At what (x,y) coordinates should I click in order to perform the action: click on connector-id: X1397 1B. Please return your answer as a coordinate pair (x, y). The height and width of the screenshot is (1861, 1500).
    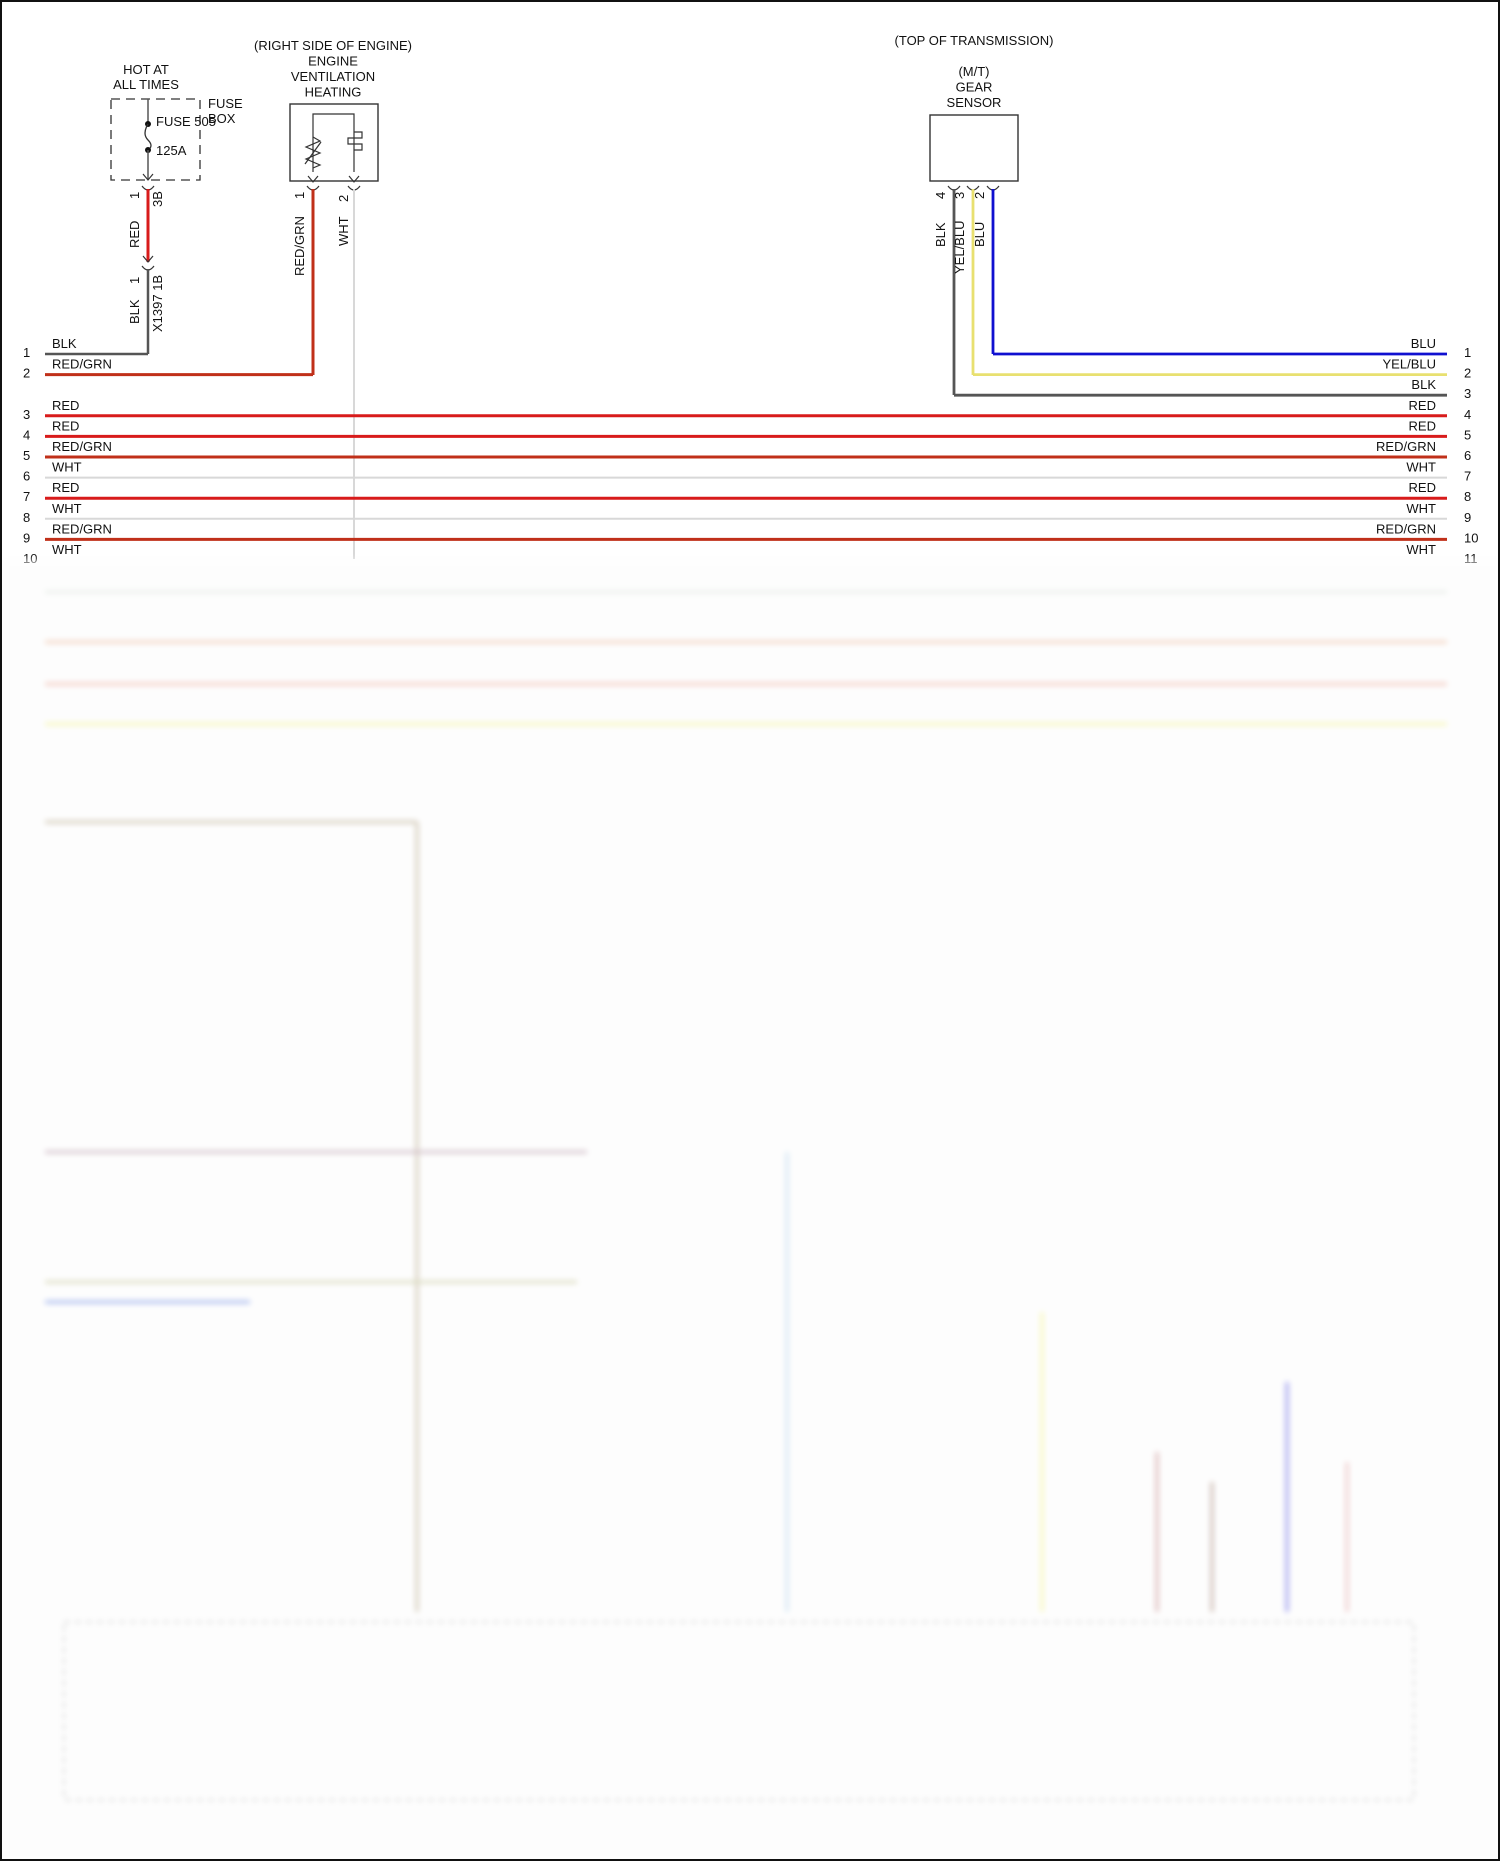
    Looking at the image, I should click on (157, 303).